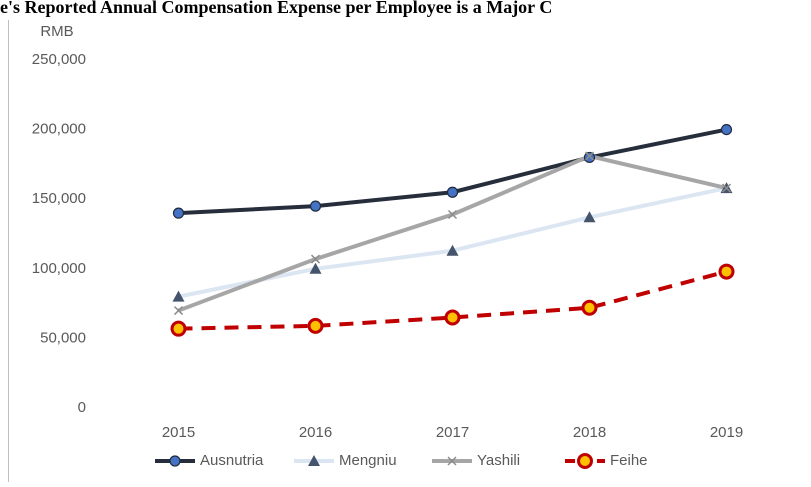 The height and width of the screenshot is (487, 811). What do you see at coordinates (315, 432) in the screenshot?
I see `x-tick-label: 2016` at bounding box center [315, 432].